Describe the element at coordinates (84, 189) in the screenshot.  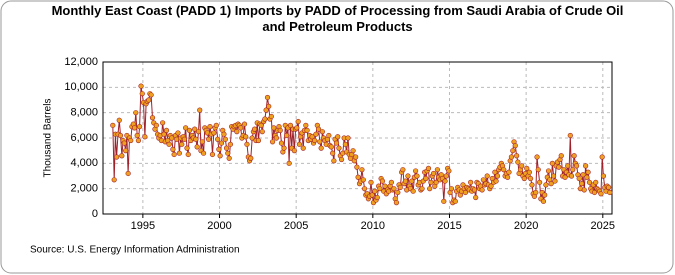
I see `y-tick-label: 2,000` at that location.